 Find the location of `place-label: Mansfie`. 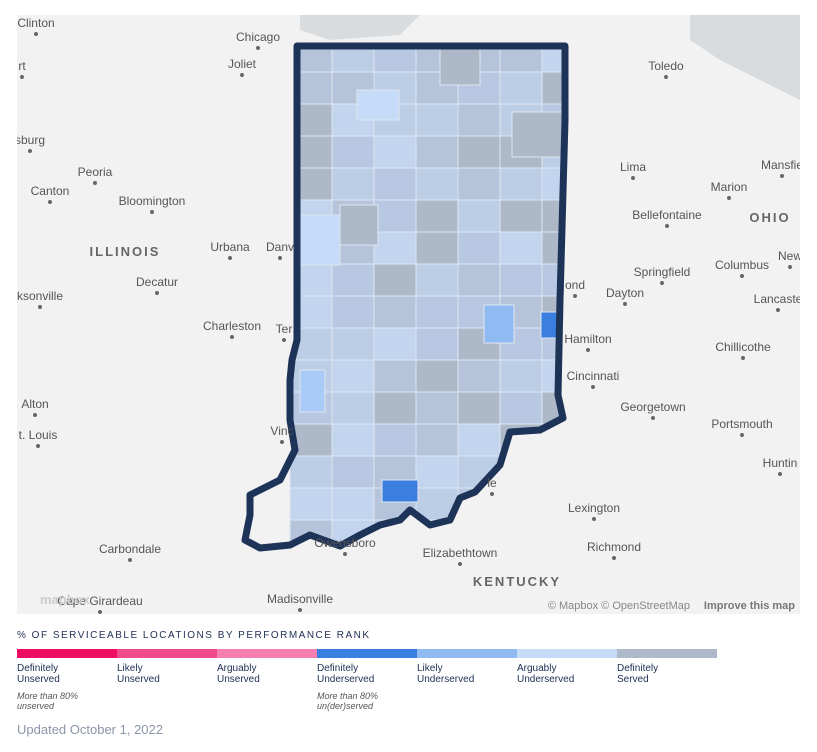

place-label: Mansfie is located at coordinates (780, 165).